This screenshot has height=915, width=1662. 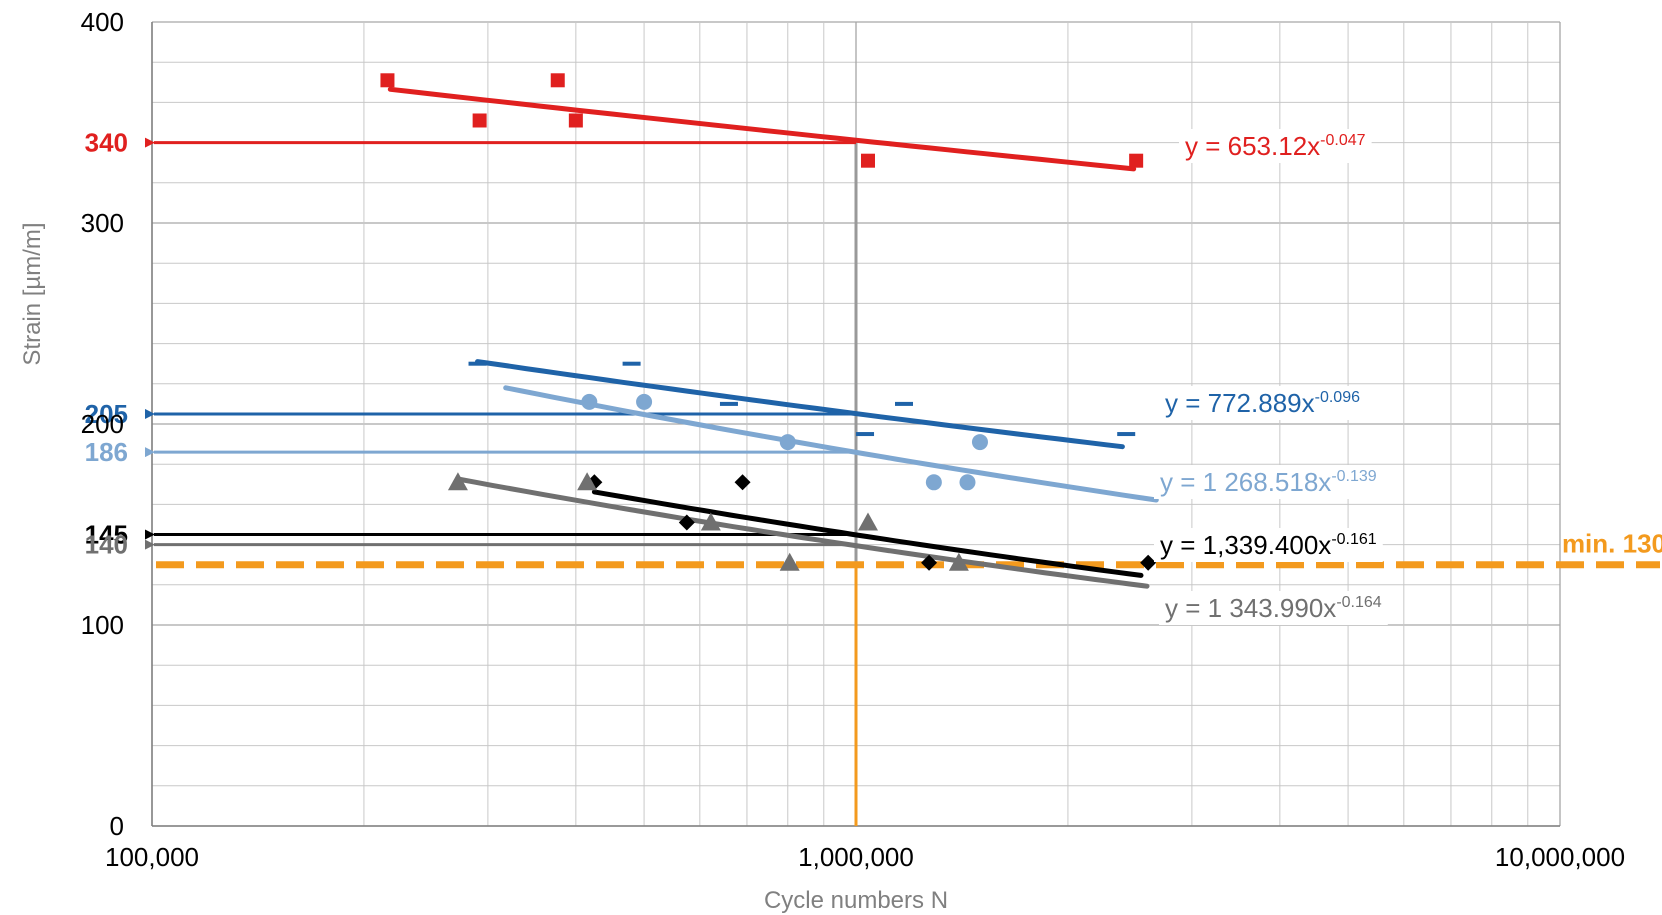 I want to click on equation-exponent: -0.139, so click(x=1353, y=476).